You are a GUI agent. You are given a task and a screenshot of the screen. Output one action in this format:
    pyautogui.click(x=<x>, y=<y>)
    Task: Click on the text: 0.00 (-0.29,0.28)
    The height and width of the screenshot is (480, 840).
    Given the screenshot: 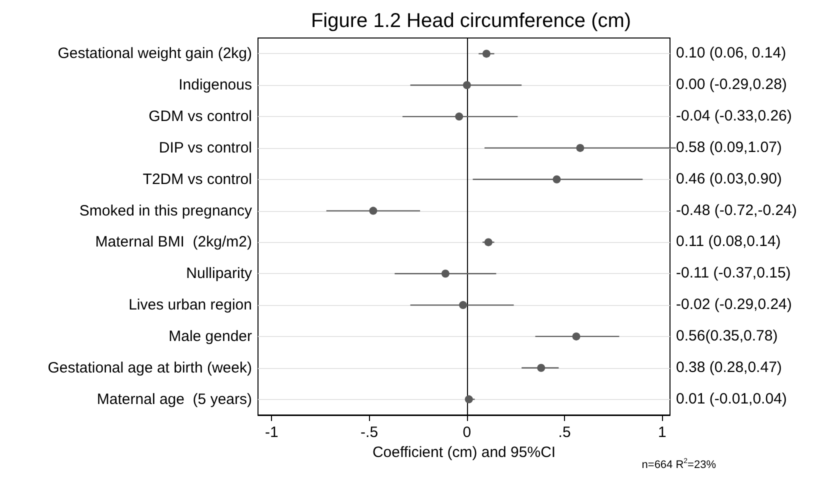 What is the action you would take?
    pyautogui.click(x=731, y=85)
    